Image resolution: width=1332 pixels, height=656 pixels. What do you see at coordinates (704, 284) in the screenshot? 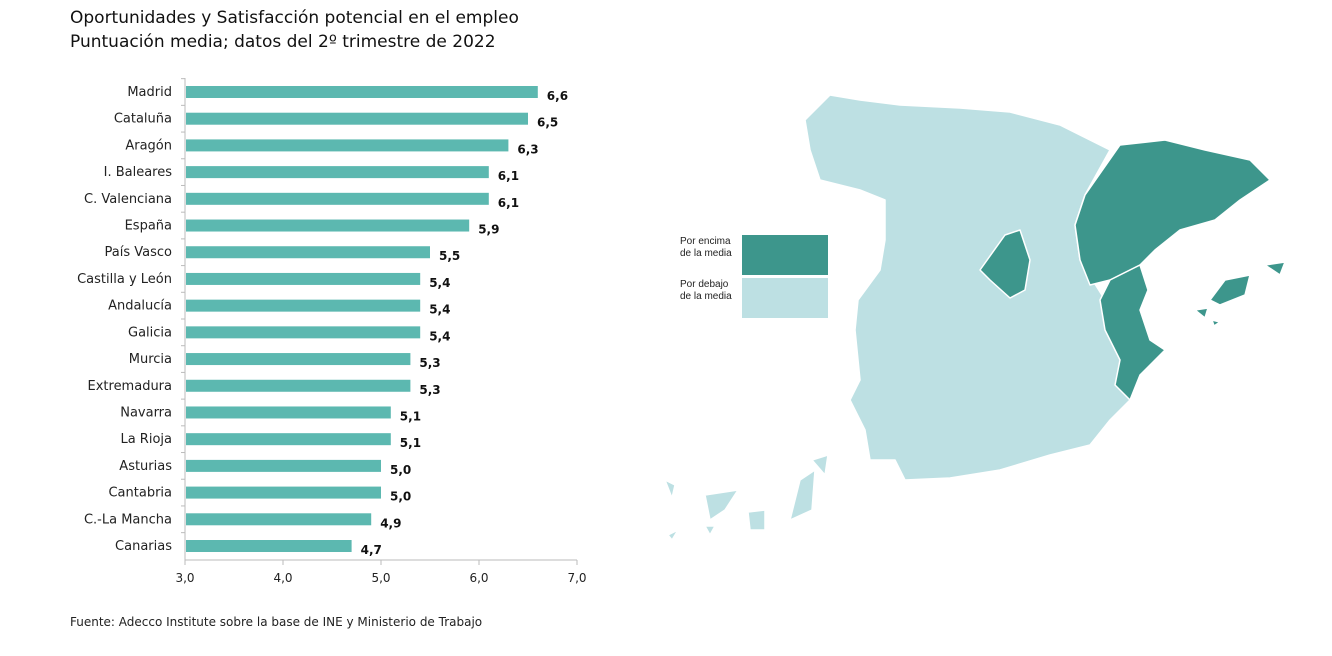
I see `legend-label-line: Por debajo` at bounding box center [704, 284].